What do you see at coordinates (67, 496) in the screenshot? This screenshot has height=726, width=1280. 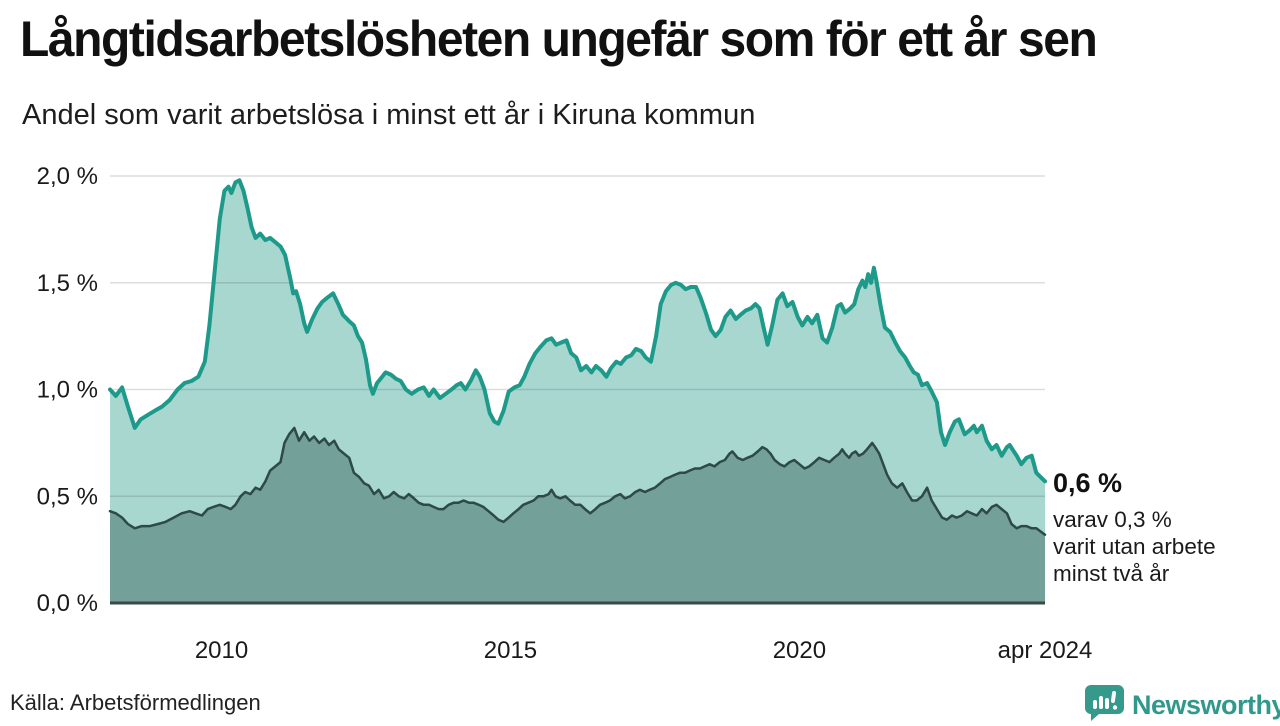 I see `y-tick-label: 0,5 %` at bounding box center [67, 496].